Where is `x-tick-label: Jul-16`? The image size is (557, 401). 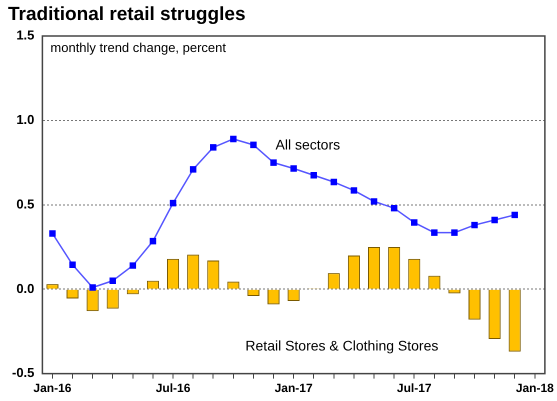 x-tick-label: Jul-16 is located at coordinates (173, 388).